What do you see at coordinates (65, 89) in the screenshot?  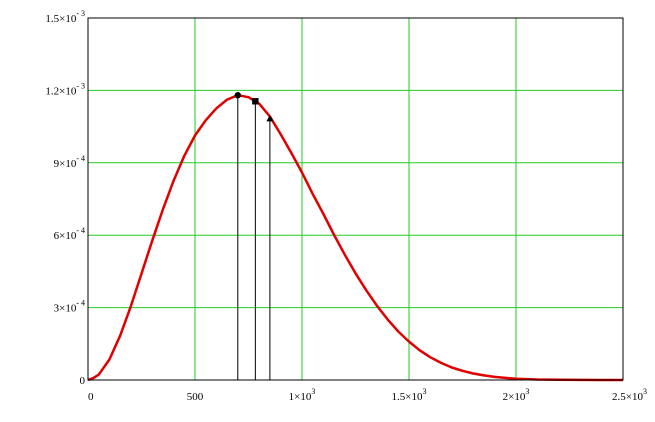 I see `y-tick-label: 1.2×10- 3` at bounding box center [65, 89].